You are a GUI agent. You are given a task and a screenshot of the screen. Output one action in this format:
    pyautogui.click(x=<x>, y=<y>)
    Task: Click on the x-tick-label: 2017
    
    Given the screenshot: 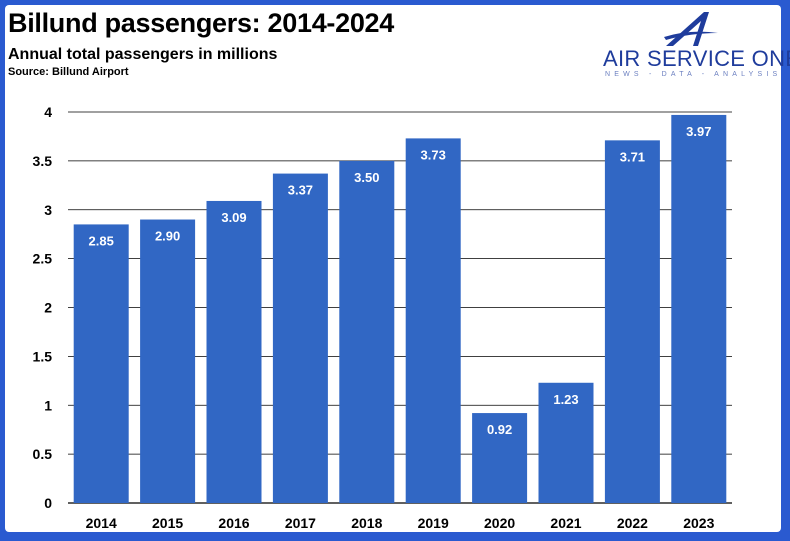 What is the action you would take?
    pyautogui.click(x=300, y=523)
    